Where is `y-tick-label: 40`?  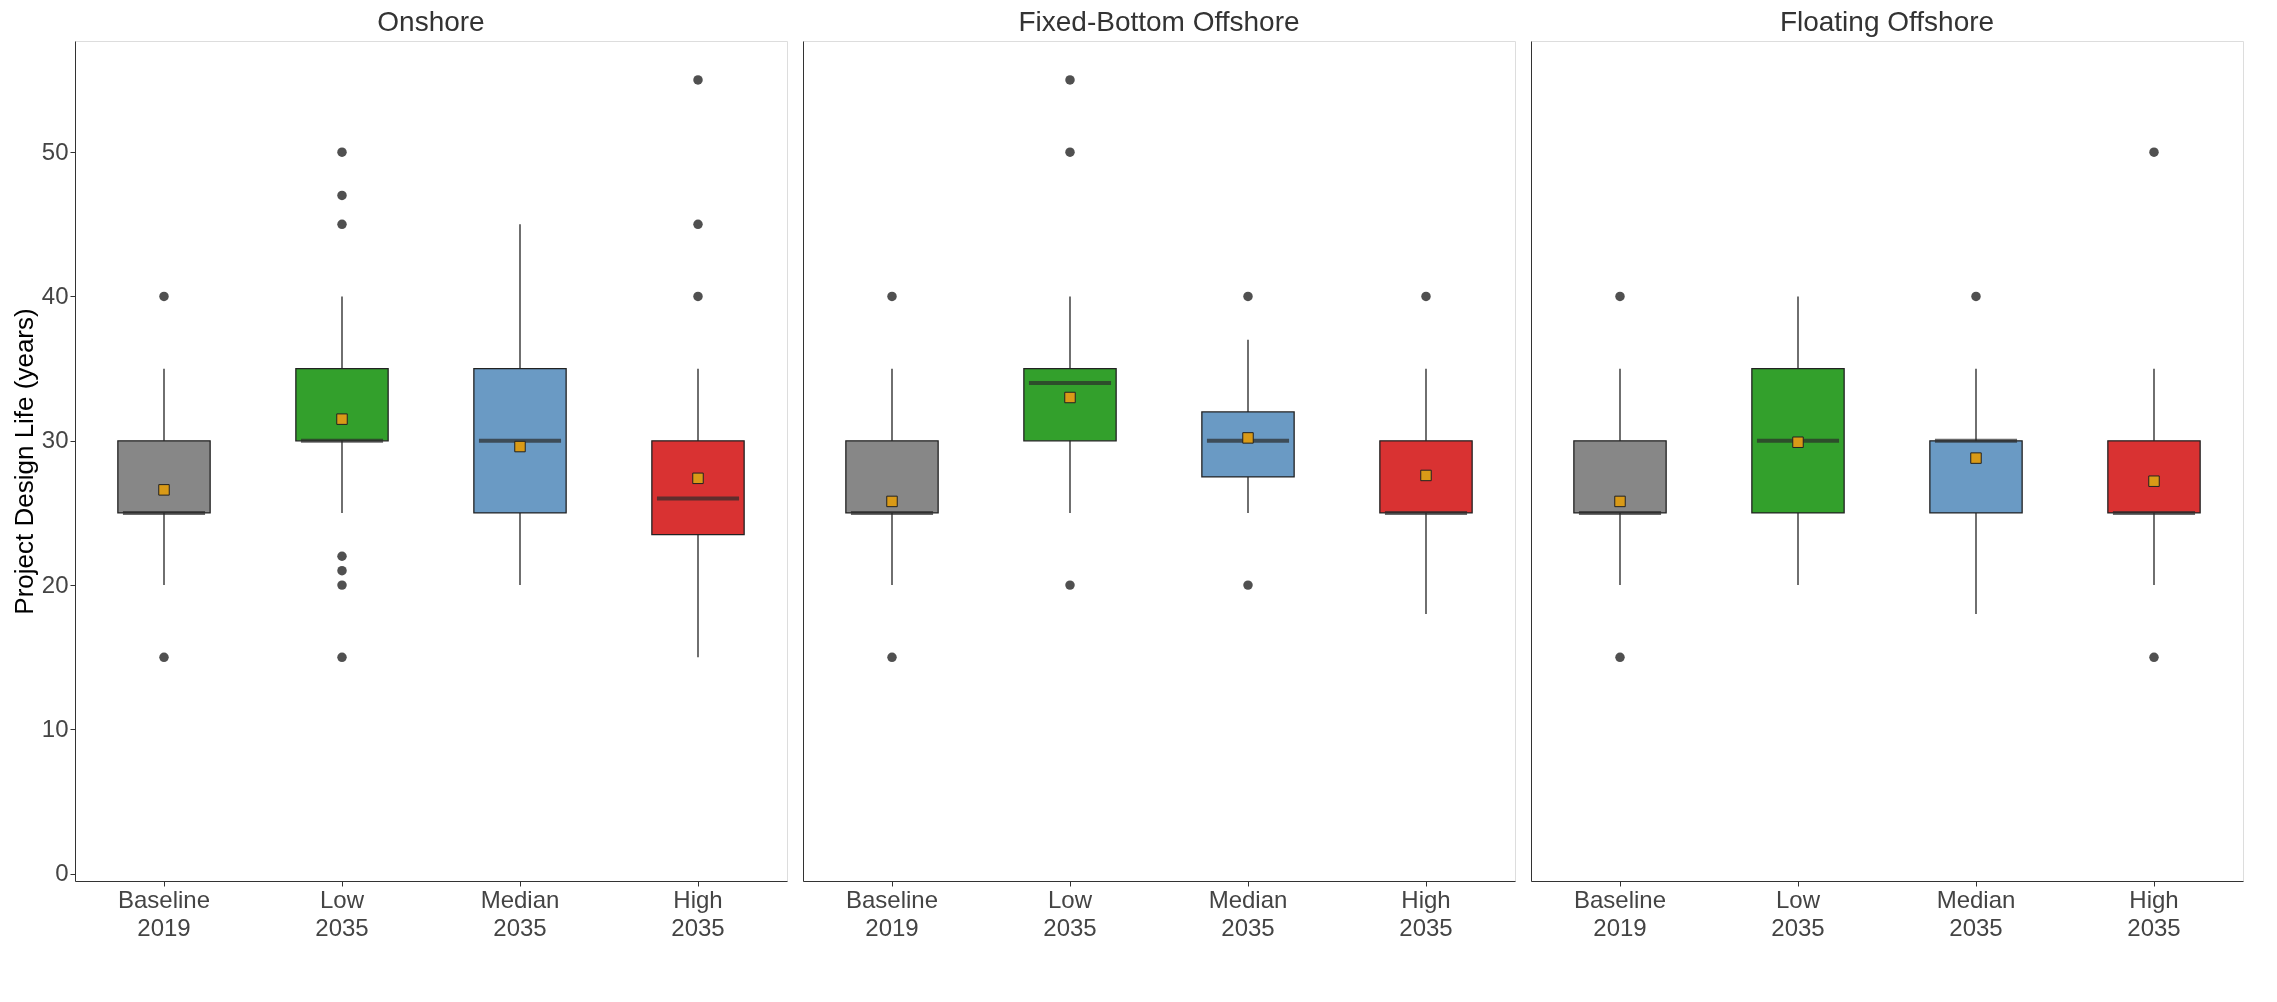 y-tick-label: 40 is located at coordinates (55, 295).